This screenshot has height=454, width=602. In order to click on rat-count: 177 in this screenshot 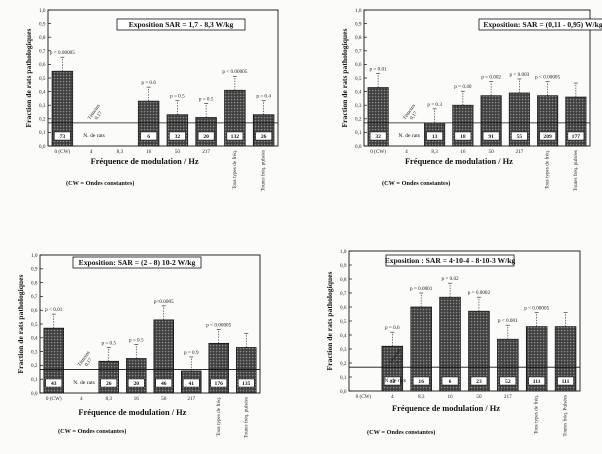, I will do `click(576, 137)`.